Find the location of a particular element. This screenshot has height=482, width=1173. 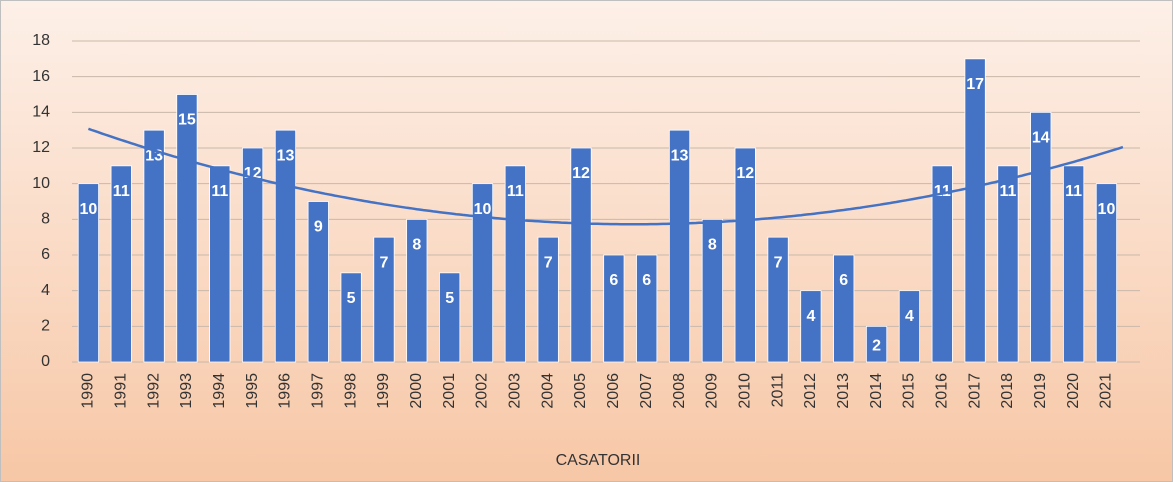

y-tick-label: 6 is located at coordinates (45, 254).